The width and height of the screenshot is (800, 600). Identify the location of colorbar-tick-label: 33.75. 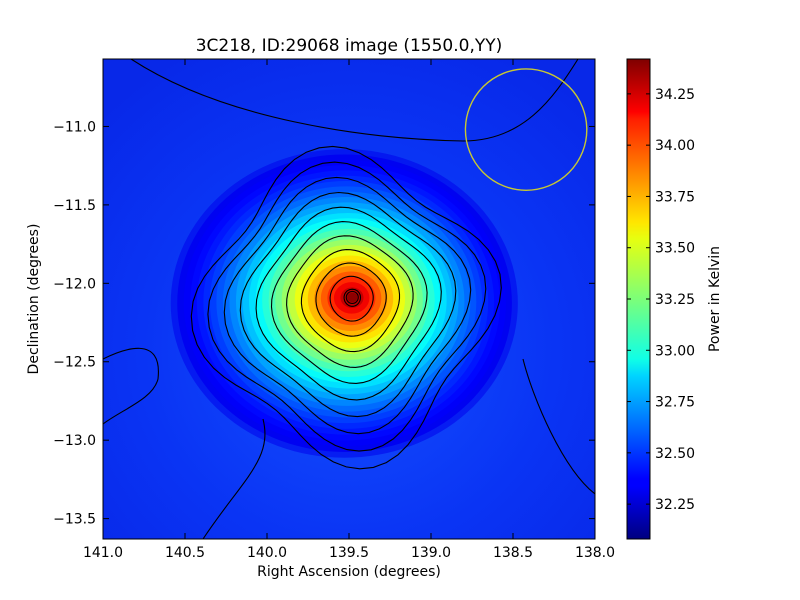
(675, 197).